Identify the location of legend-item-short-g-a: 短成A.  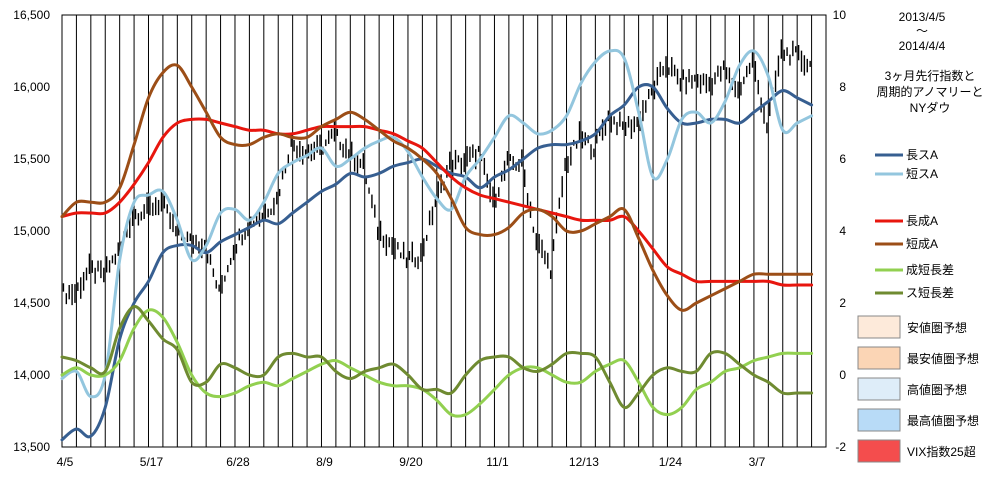
(906, 244).